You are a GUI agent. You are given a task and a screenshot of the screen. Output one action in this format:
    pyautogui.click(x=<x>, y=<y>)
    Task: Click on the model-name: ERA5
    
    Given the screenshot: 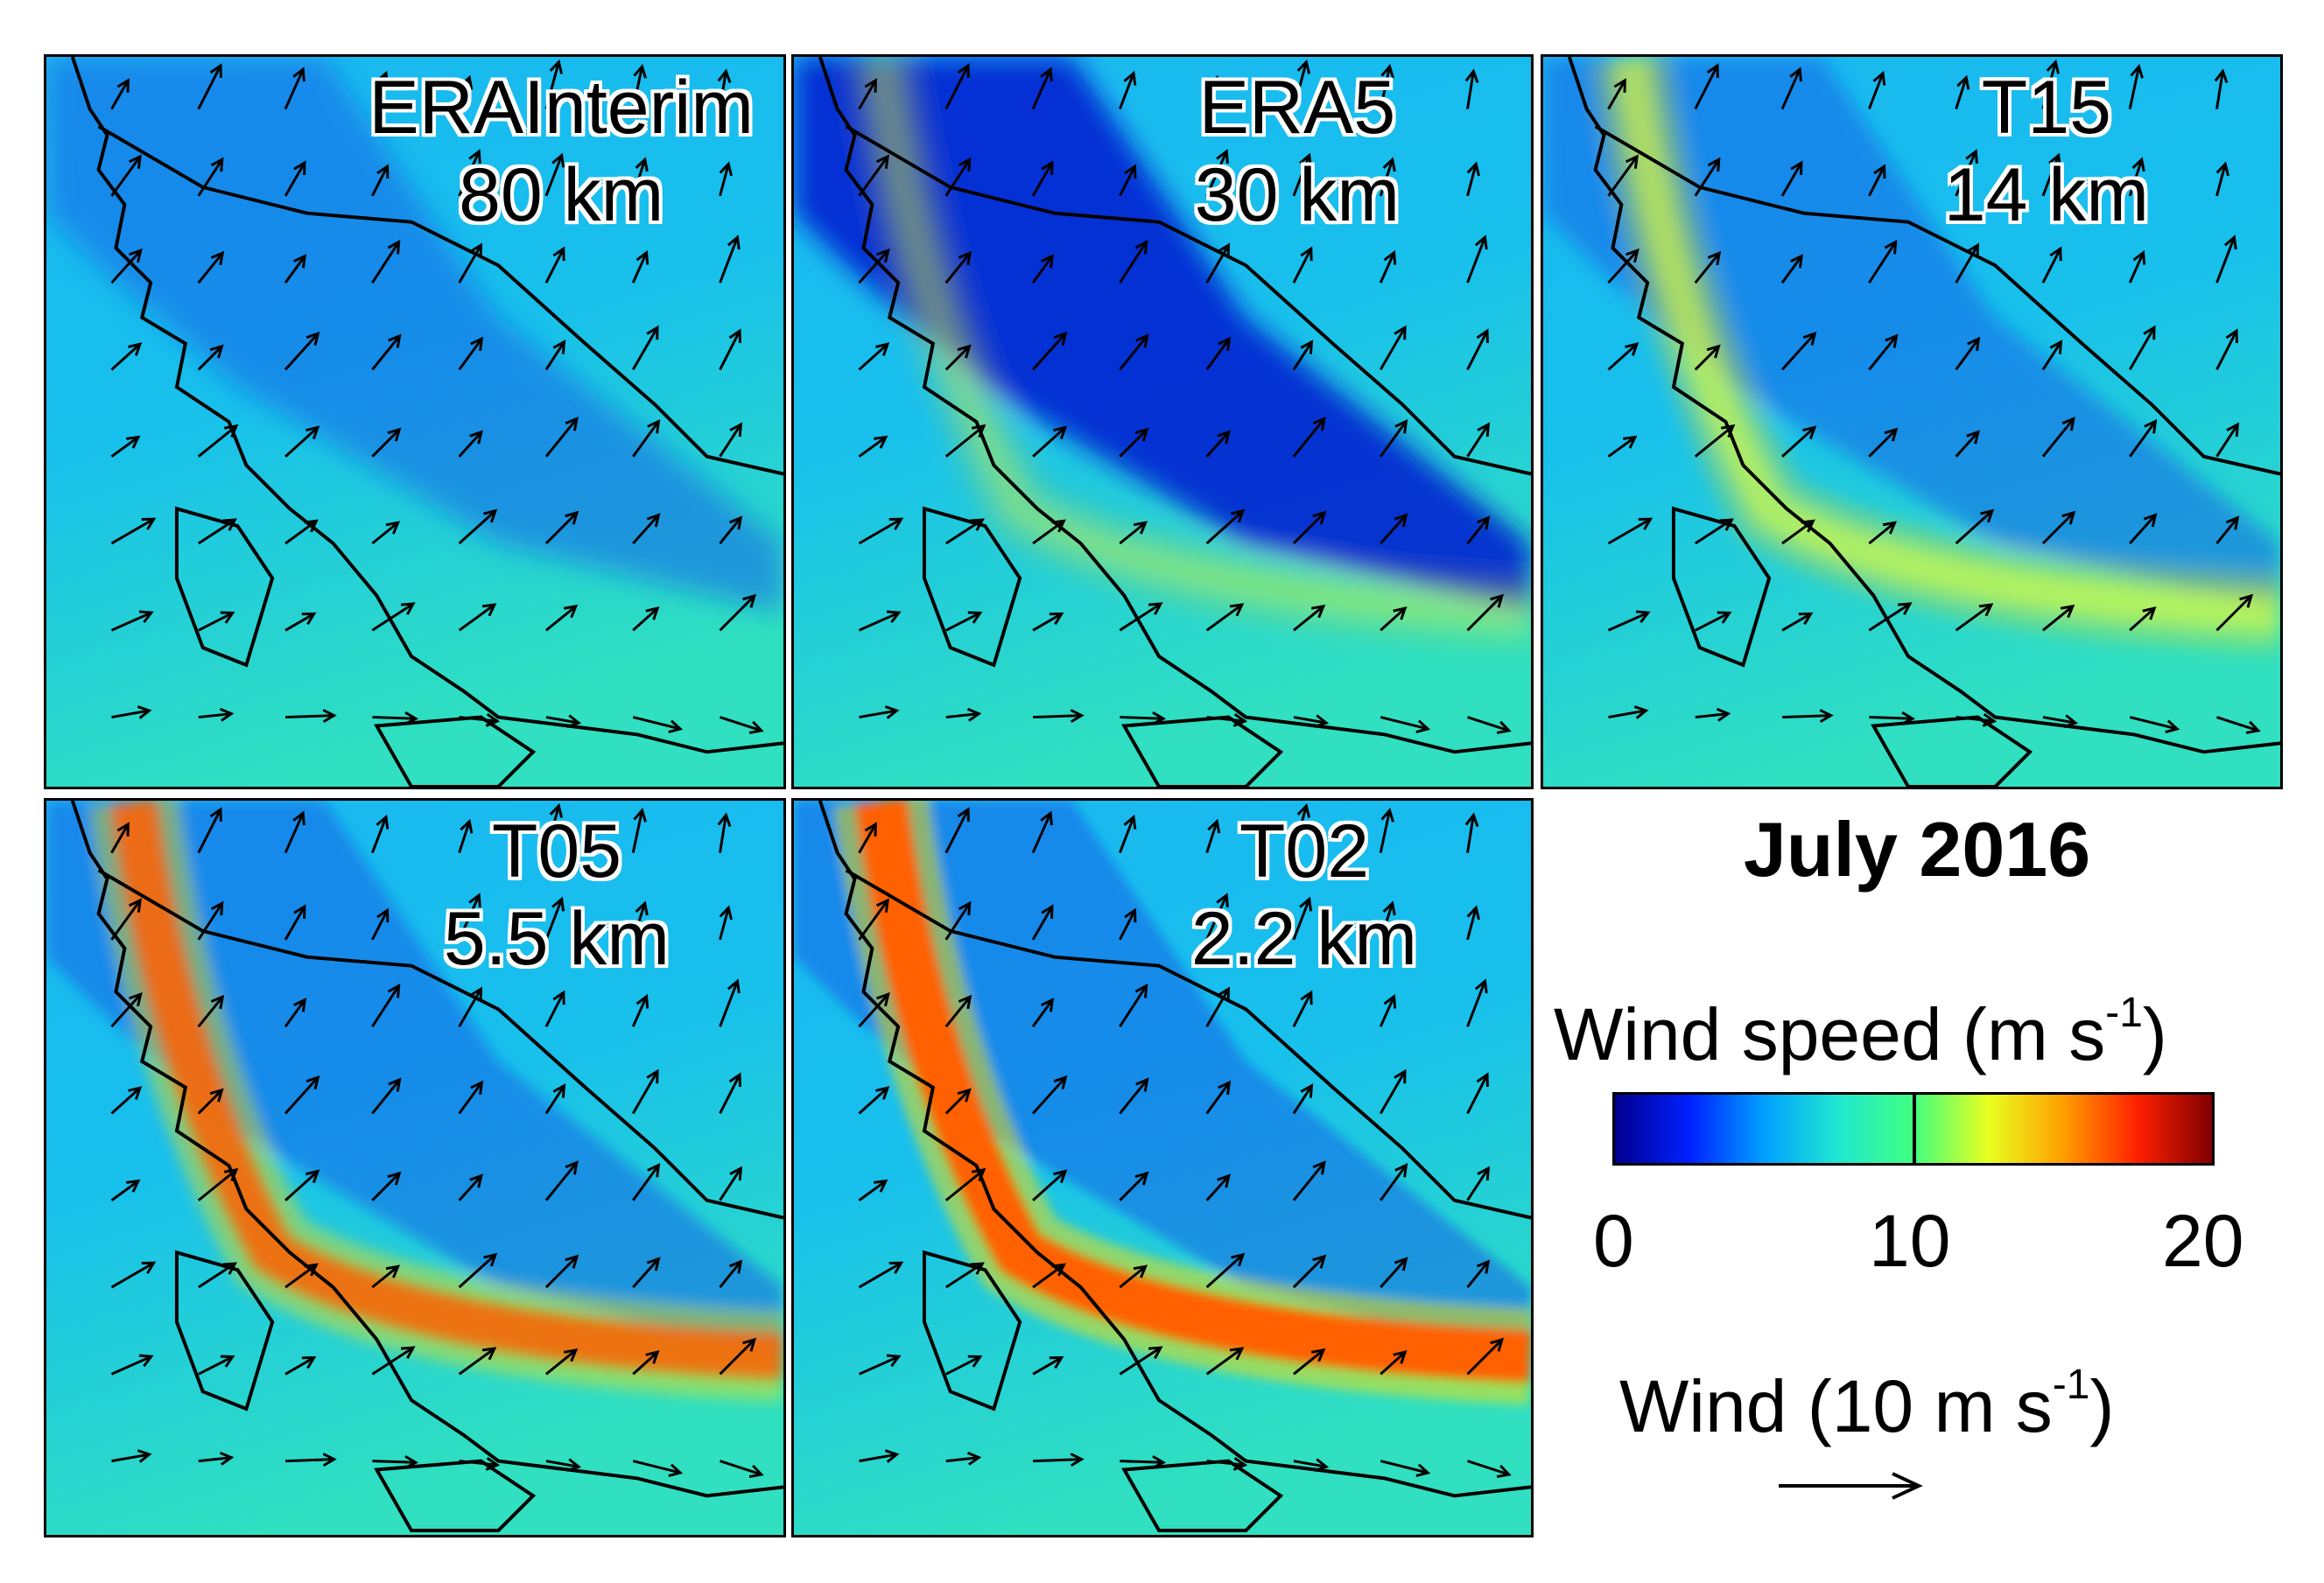 What is the action you would take?
    pyautogui.click(x=1297, y=108)
    